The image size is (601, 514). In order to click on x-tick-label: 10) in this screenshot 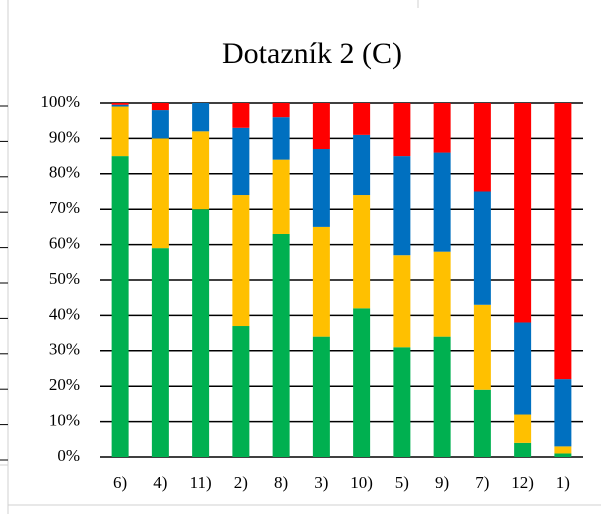, I will do `click(361, 482)`.